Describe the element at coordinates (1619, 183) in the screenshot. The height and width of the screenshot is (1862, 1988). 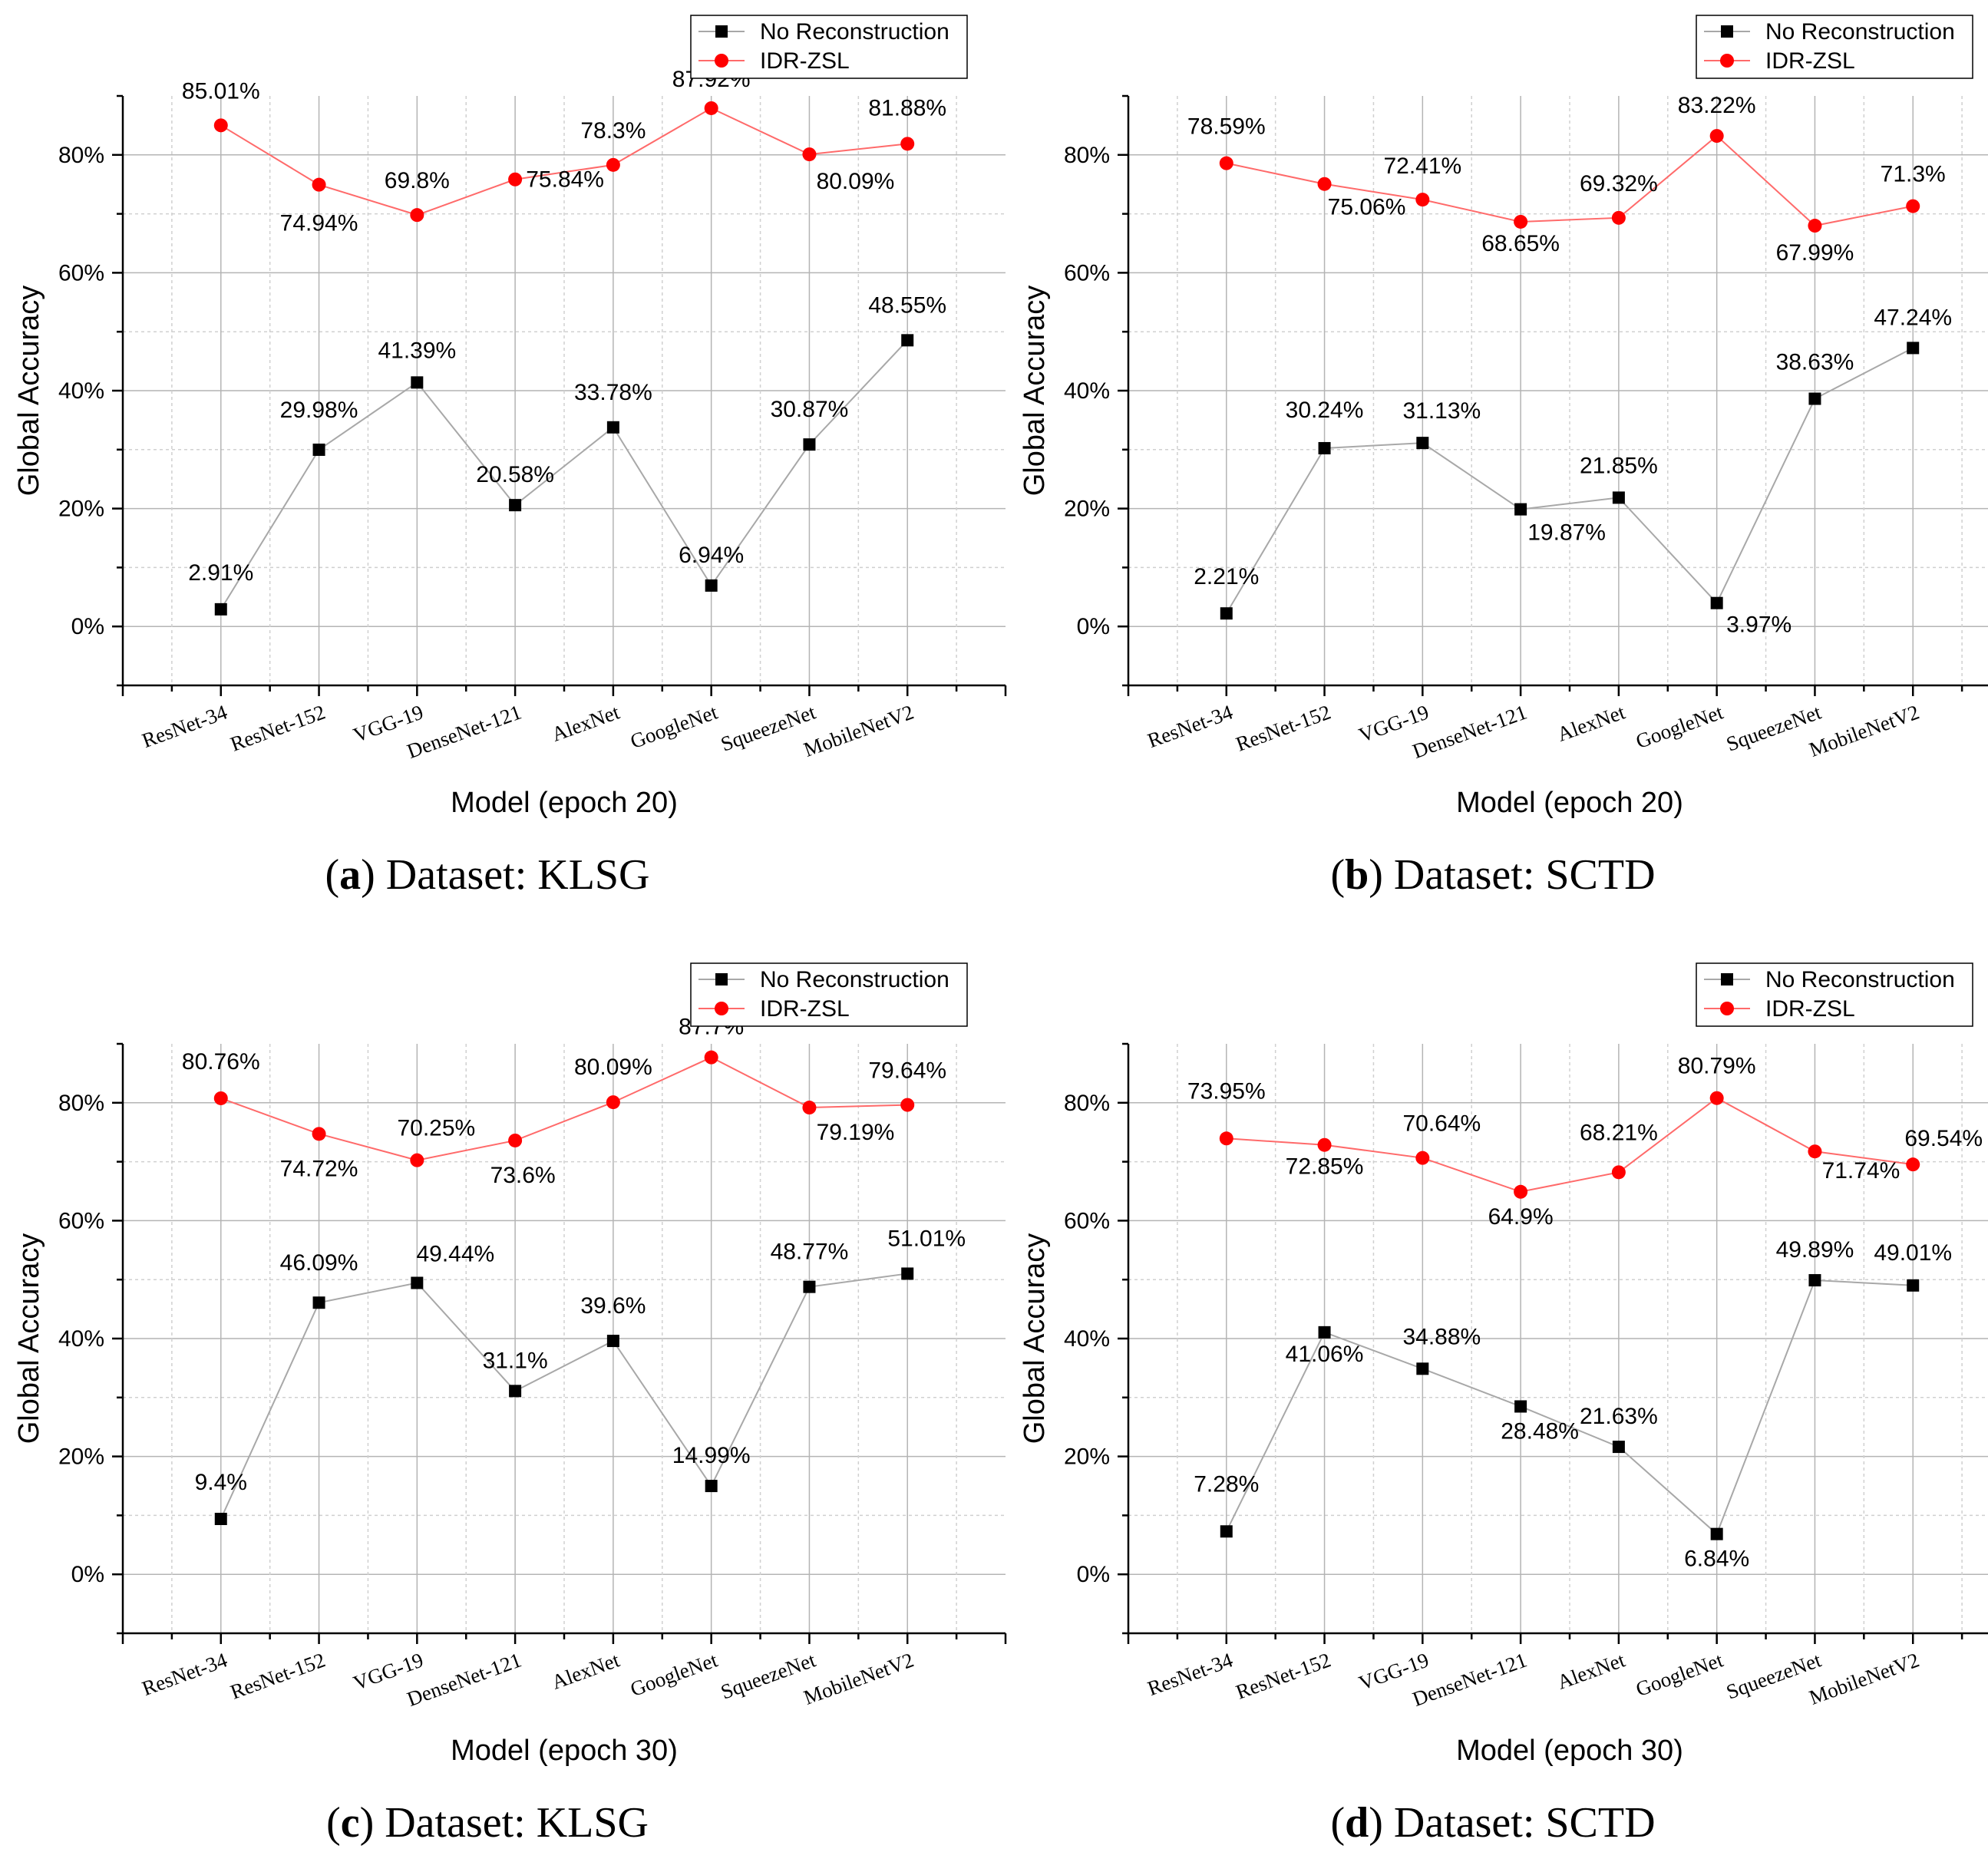
I see `data-label: 69.32%` at that location.